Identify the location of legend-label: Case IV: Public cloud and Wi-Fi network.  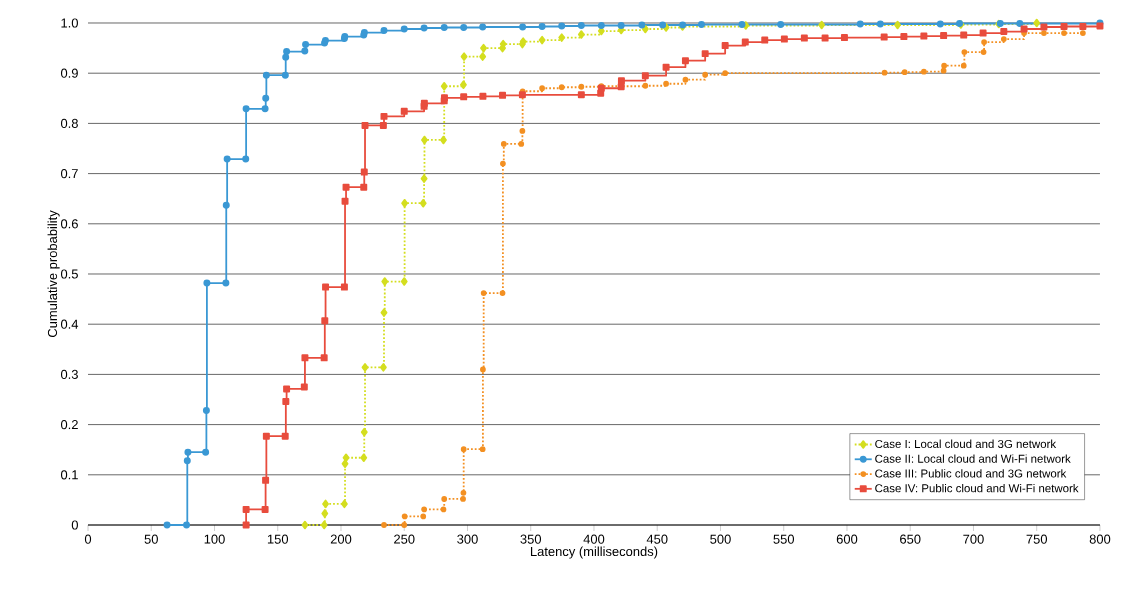
(977, 488).